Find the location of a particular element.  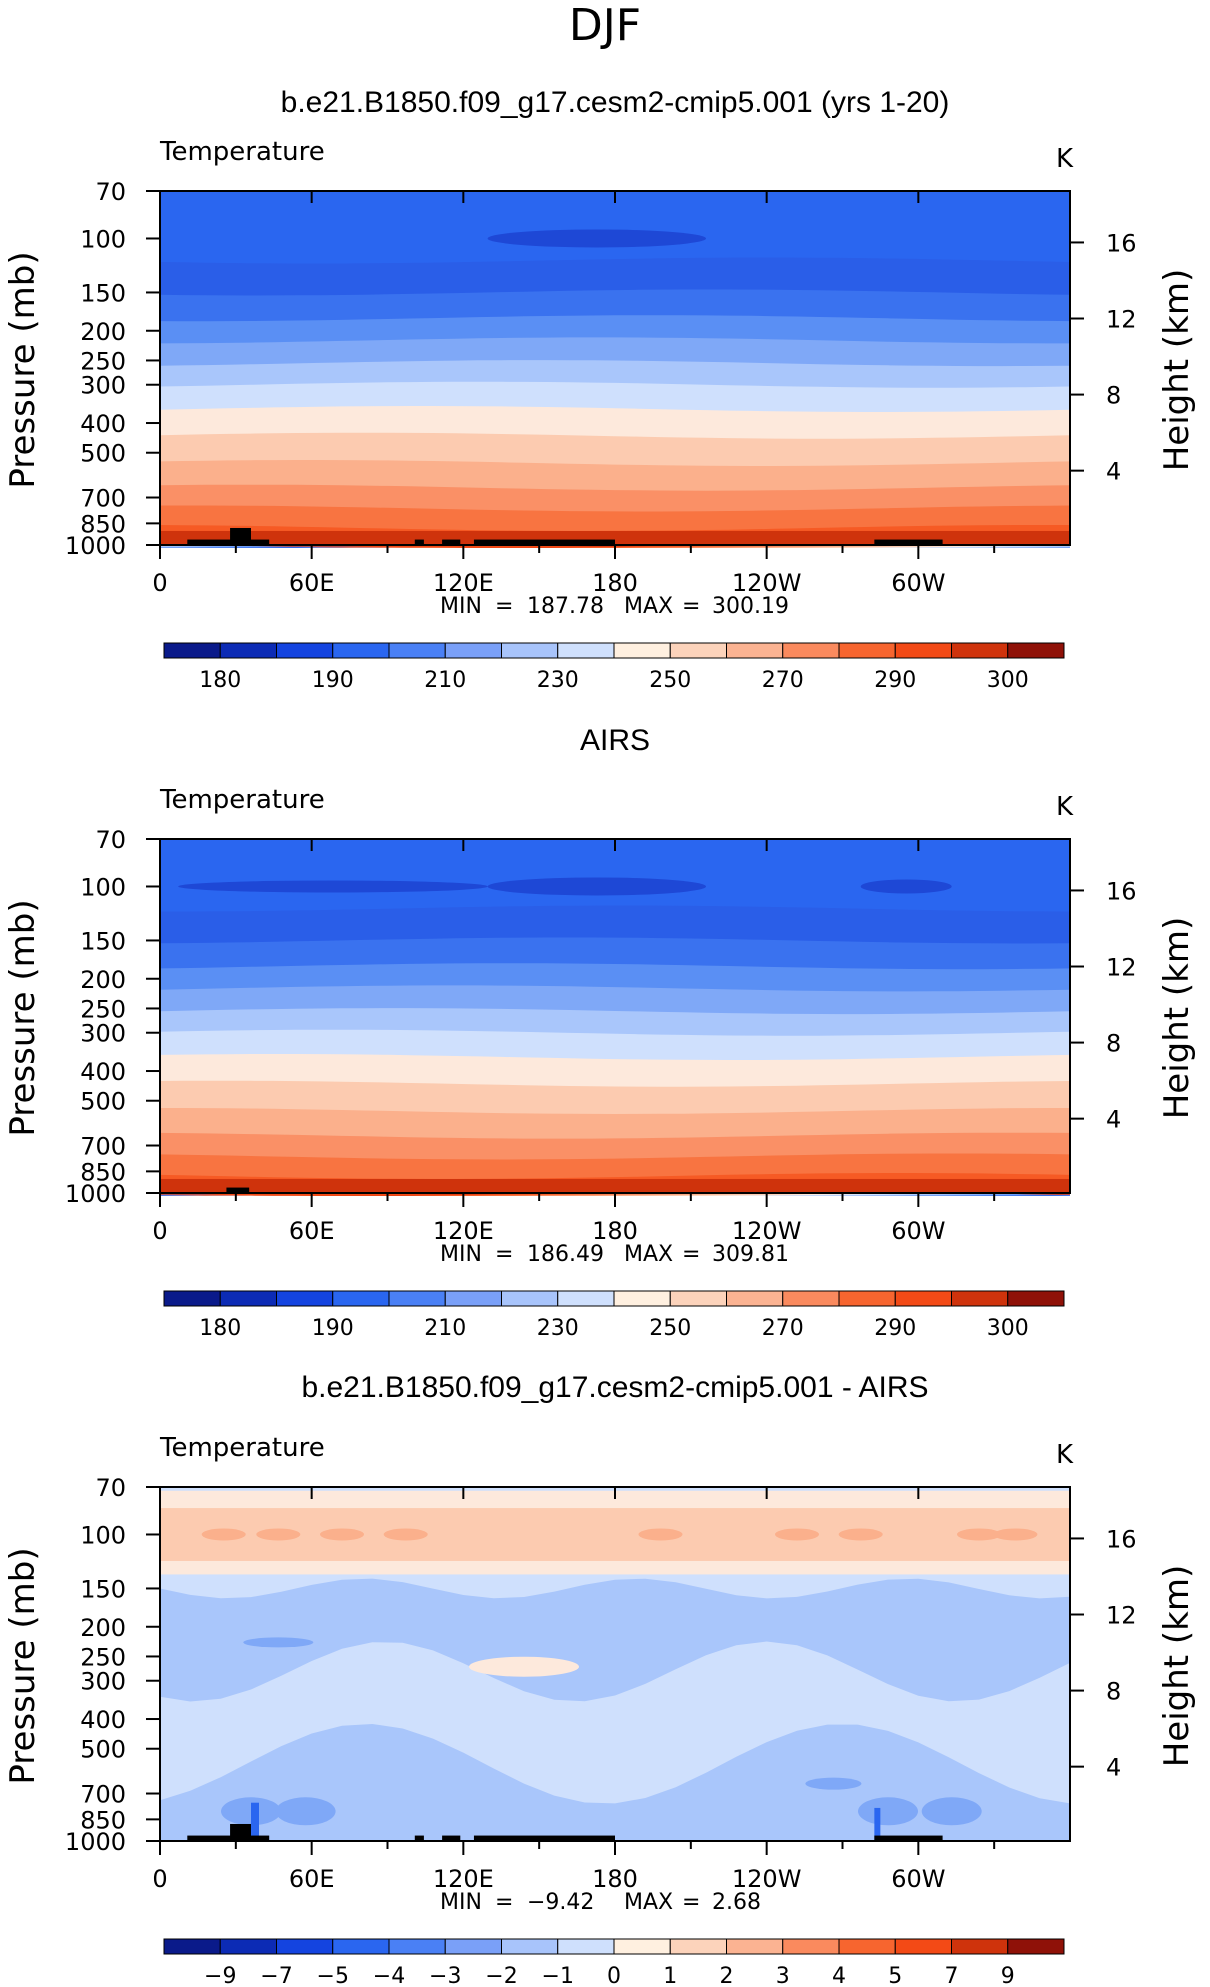

min-value: 186.49 is located at coordinates (565, 1254).